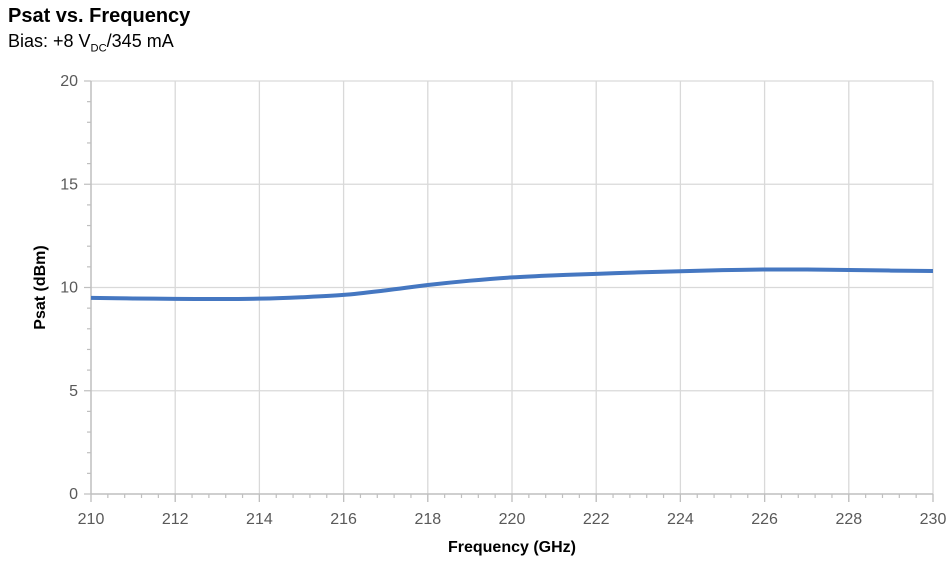 This screenshot has height=563, width=952. What do you see at coordinates (259, 519) in the screenshot?
I see `x-tick-label: 214` at bounding box center [259, 519].